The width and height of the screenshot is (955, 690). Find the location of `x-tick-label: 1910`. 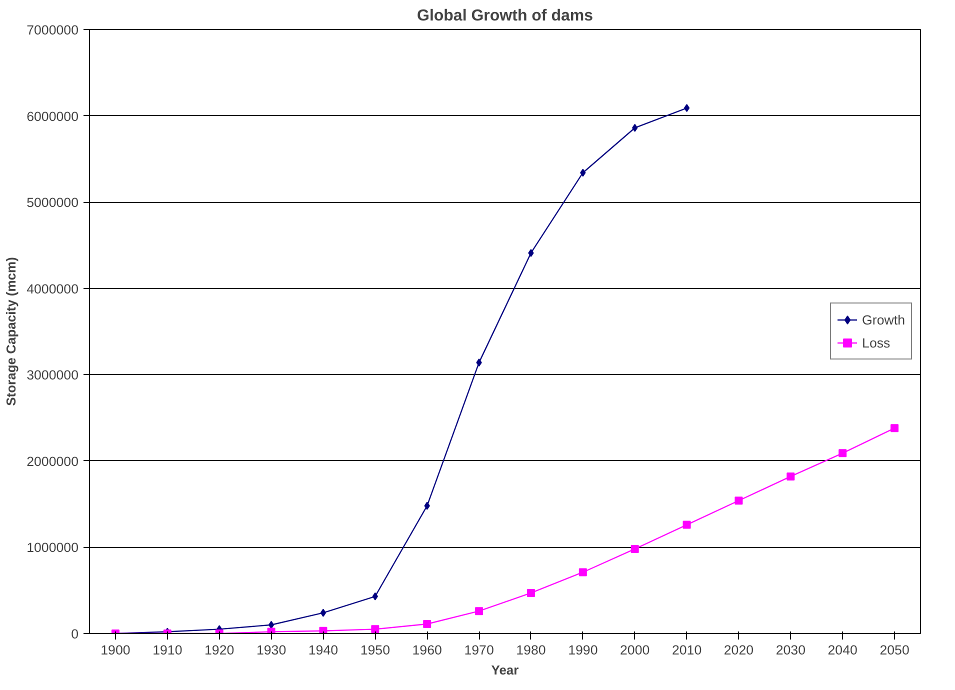

x-tick-label: 1910 is located at coordinates (167, 650).